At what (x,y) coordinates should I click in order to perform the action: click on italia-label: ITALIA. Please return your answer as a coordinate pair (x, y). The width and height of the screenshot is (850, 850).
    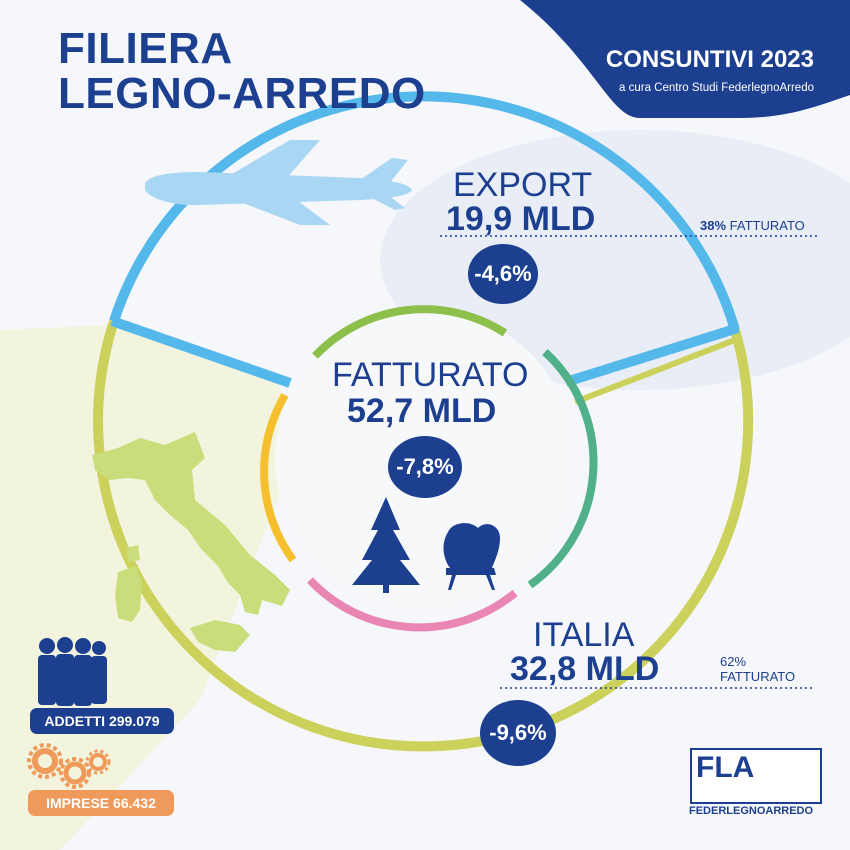
    Looking at the image, I should click on (584, 635).